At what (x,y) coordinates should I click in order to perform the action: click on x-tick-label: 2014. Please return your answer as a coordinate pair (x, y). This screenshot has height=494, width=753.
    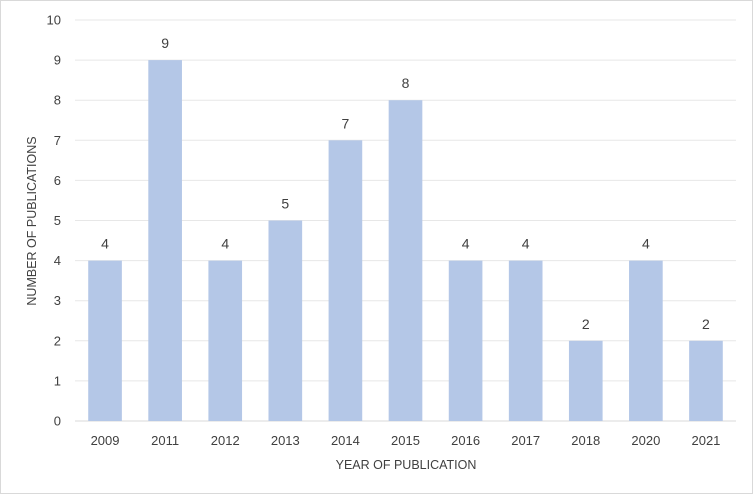
    Looking at the image, I should click on (345, 440).